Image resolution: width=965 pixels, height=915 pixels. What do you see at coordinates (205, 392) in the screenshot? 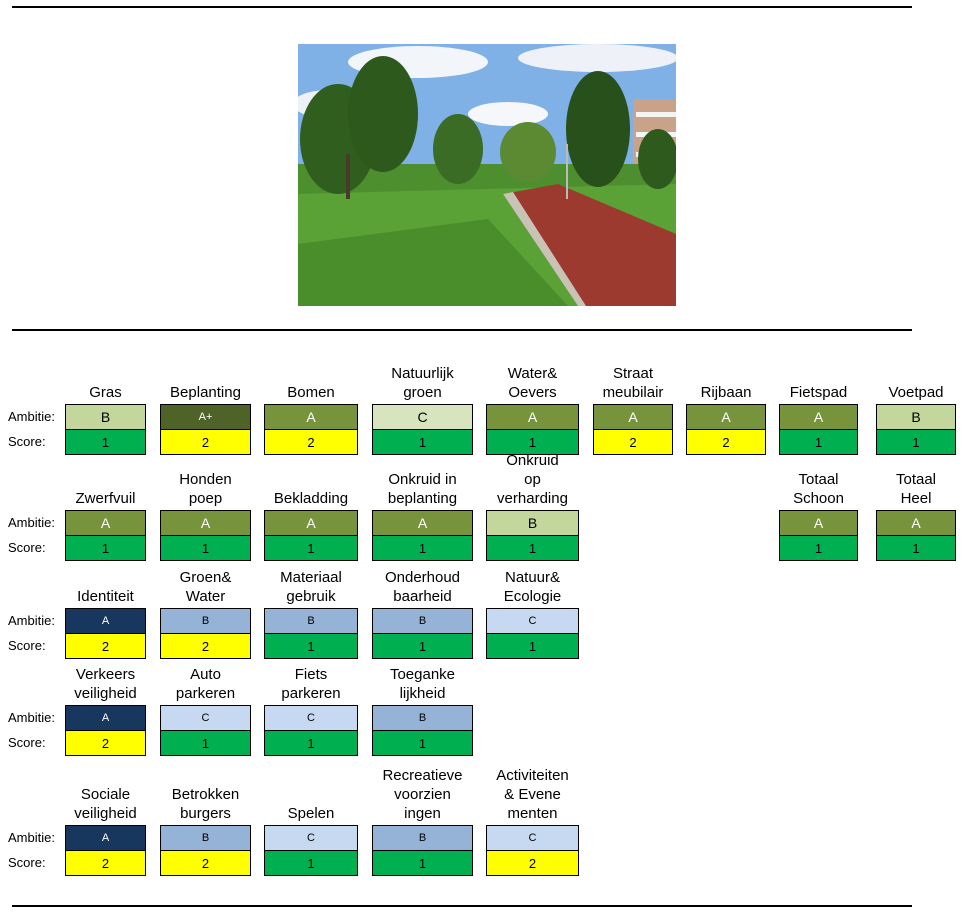
I see `indicator-label-beplanting: Beplanting` at bounding box center [205, 392].